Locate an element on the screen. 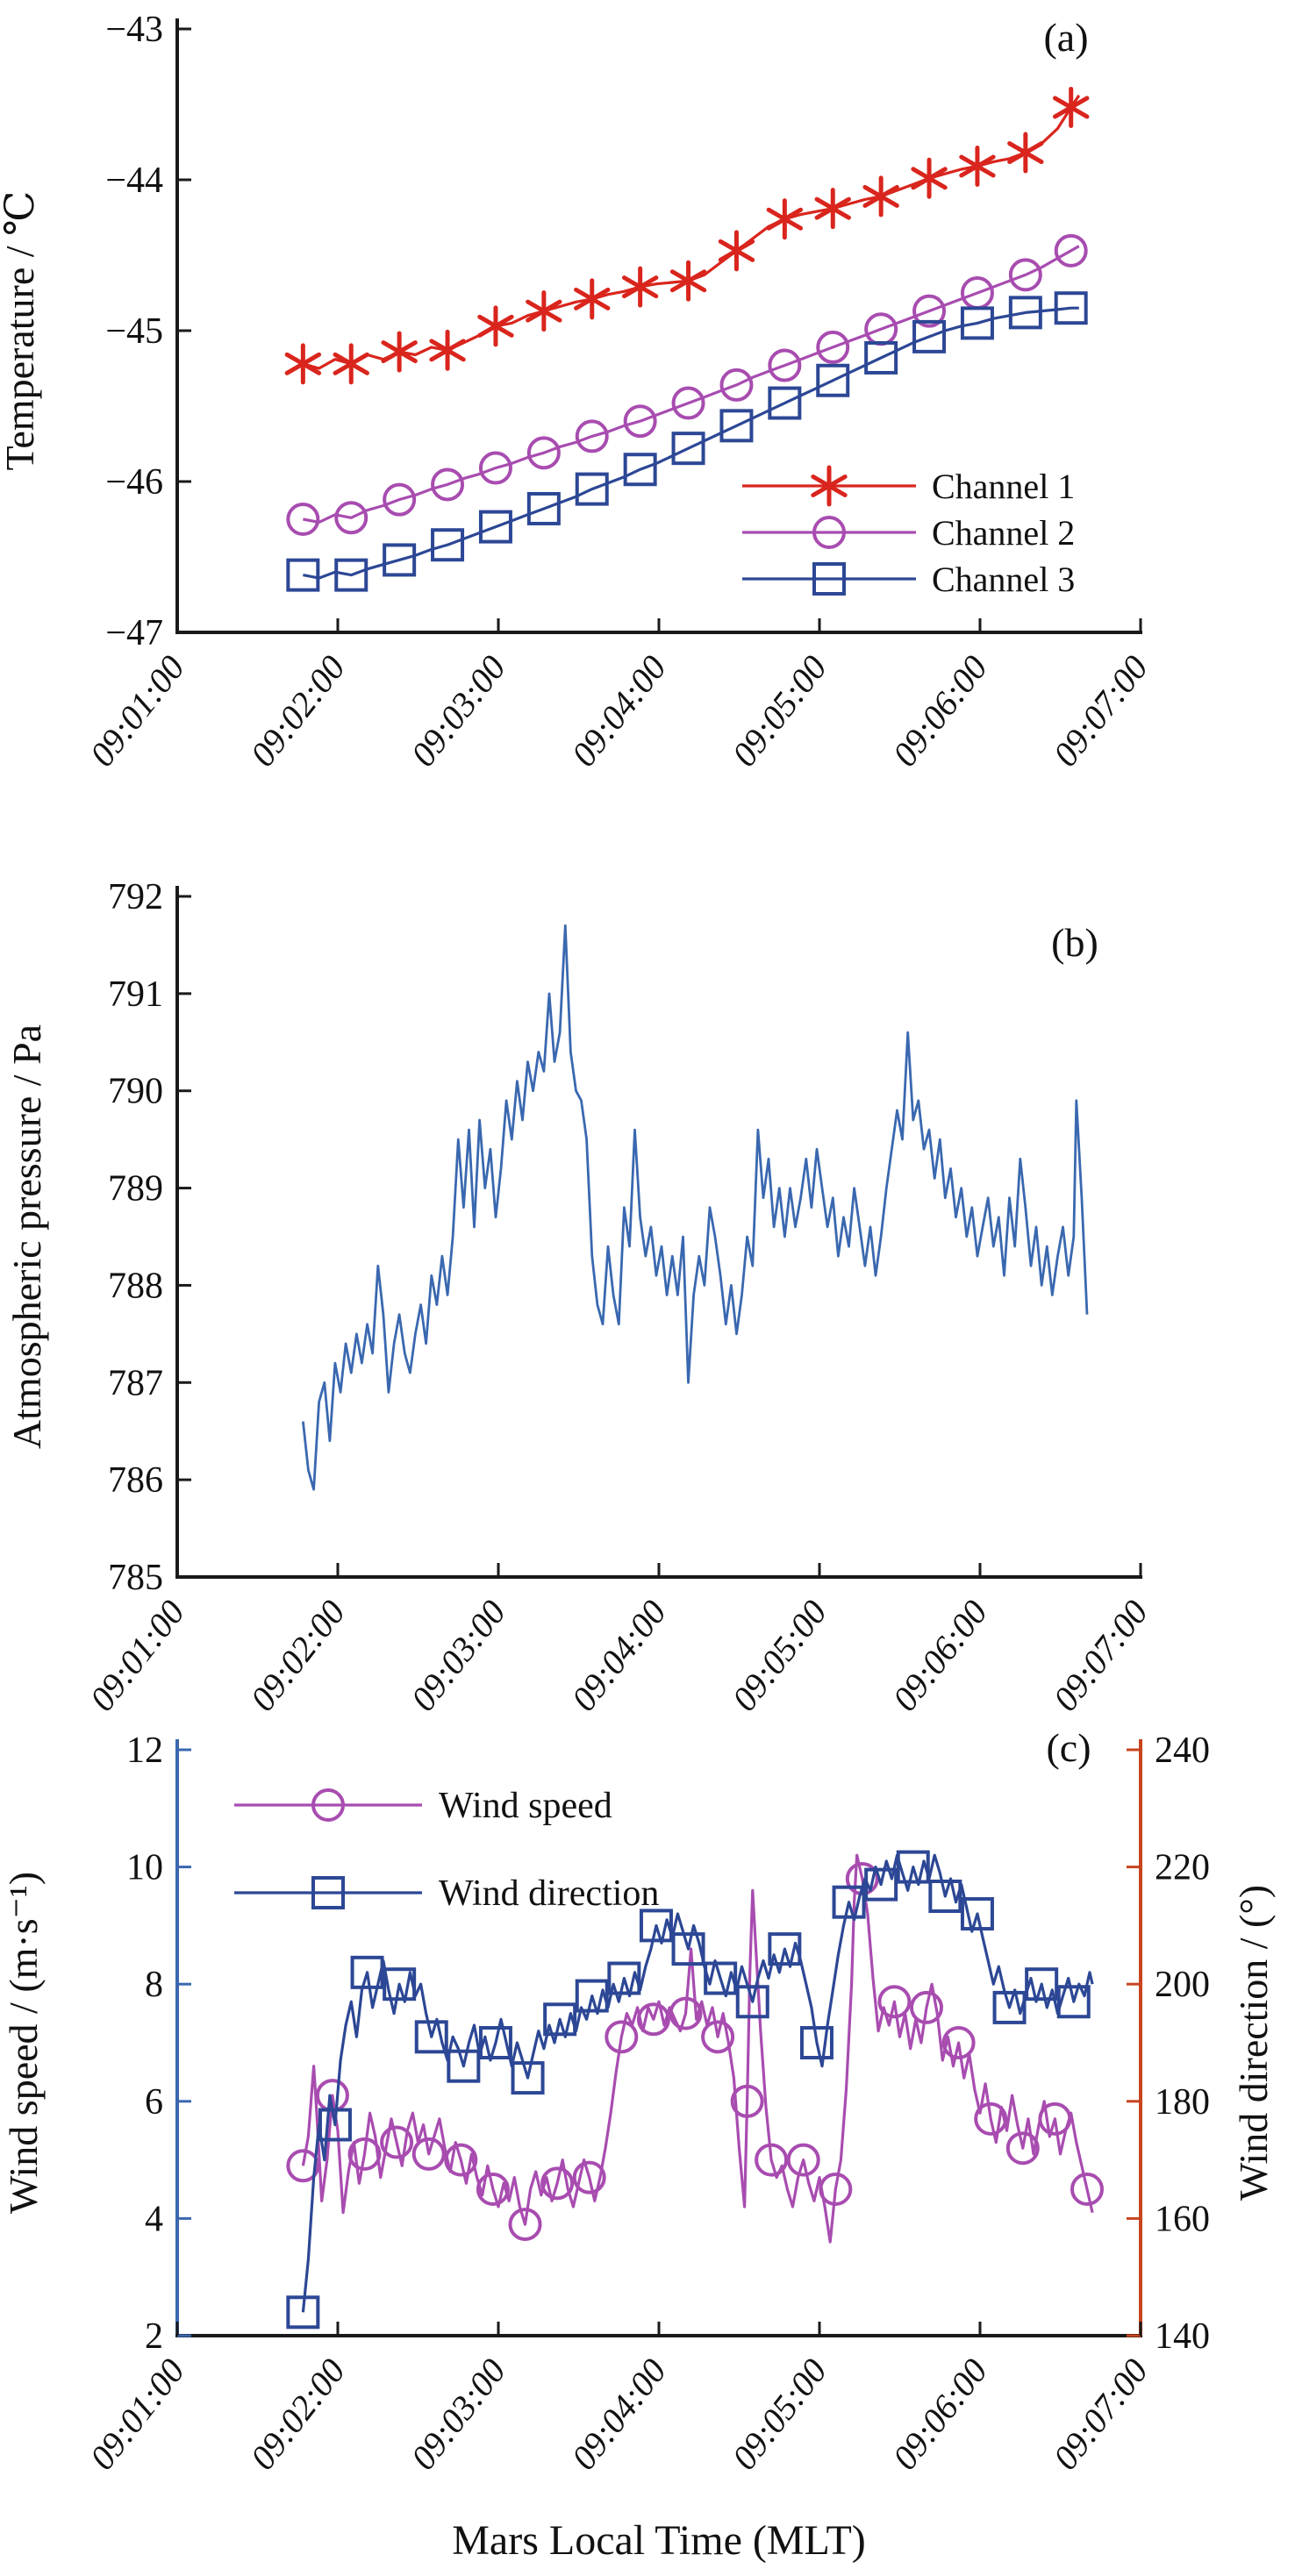 The width and height of the screenshot is (1295, 2576). panel-c-label: (c) is located at coordinates (1068, 1748).